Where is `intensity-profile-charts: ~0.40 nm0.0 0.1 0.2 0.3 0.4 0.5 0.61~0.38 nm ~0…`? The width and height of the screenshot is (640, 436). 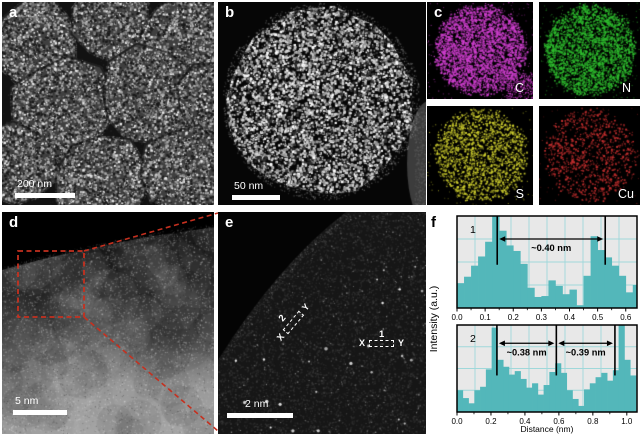 intensity-profile-charts: ~0.40 nm0.0 0.1 0.2 0.3 0.4 0.5 0.61~0.38 nm ~0… is located at coordinates (544, 320).